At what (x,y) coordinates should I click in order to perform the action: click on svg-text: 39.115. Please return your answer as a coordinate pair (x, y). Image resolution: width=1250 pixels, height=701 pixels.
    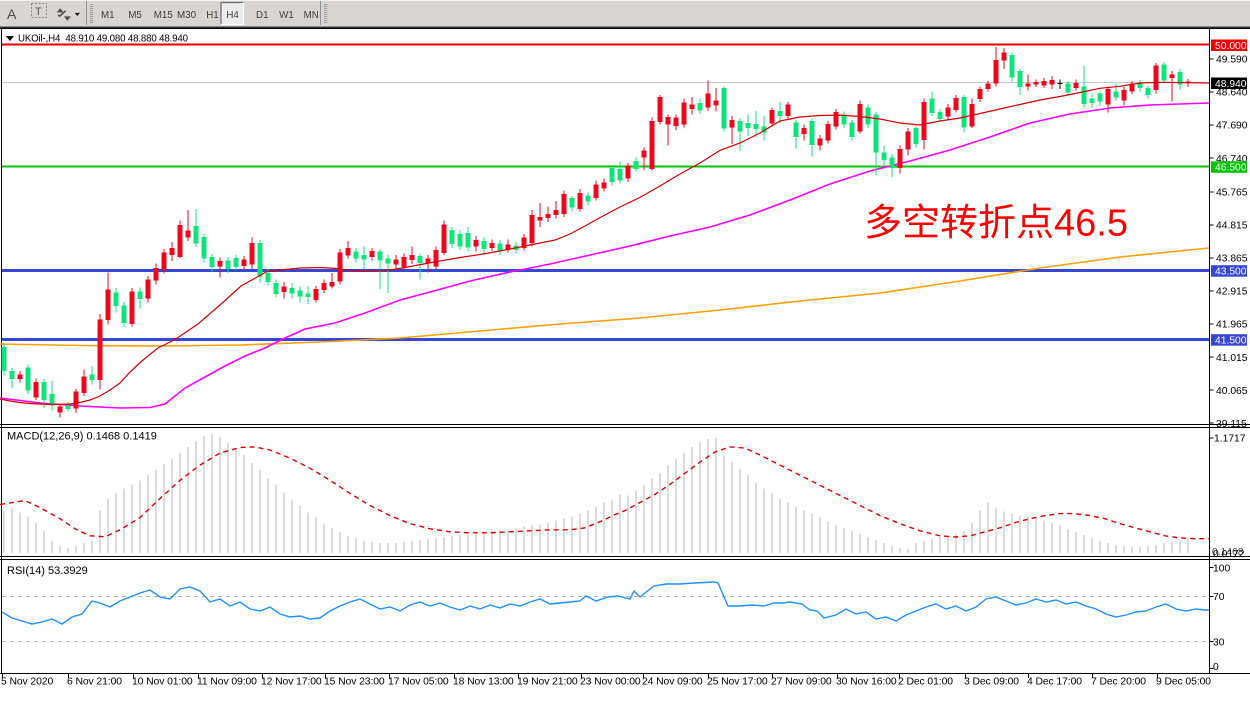
    Looking at the image, I should click on (1231, 424).